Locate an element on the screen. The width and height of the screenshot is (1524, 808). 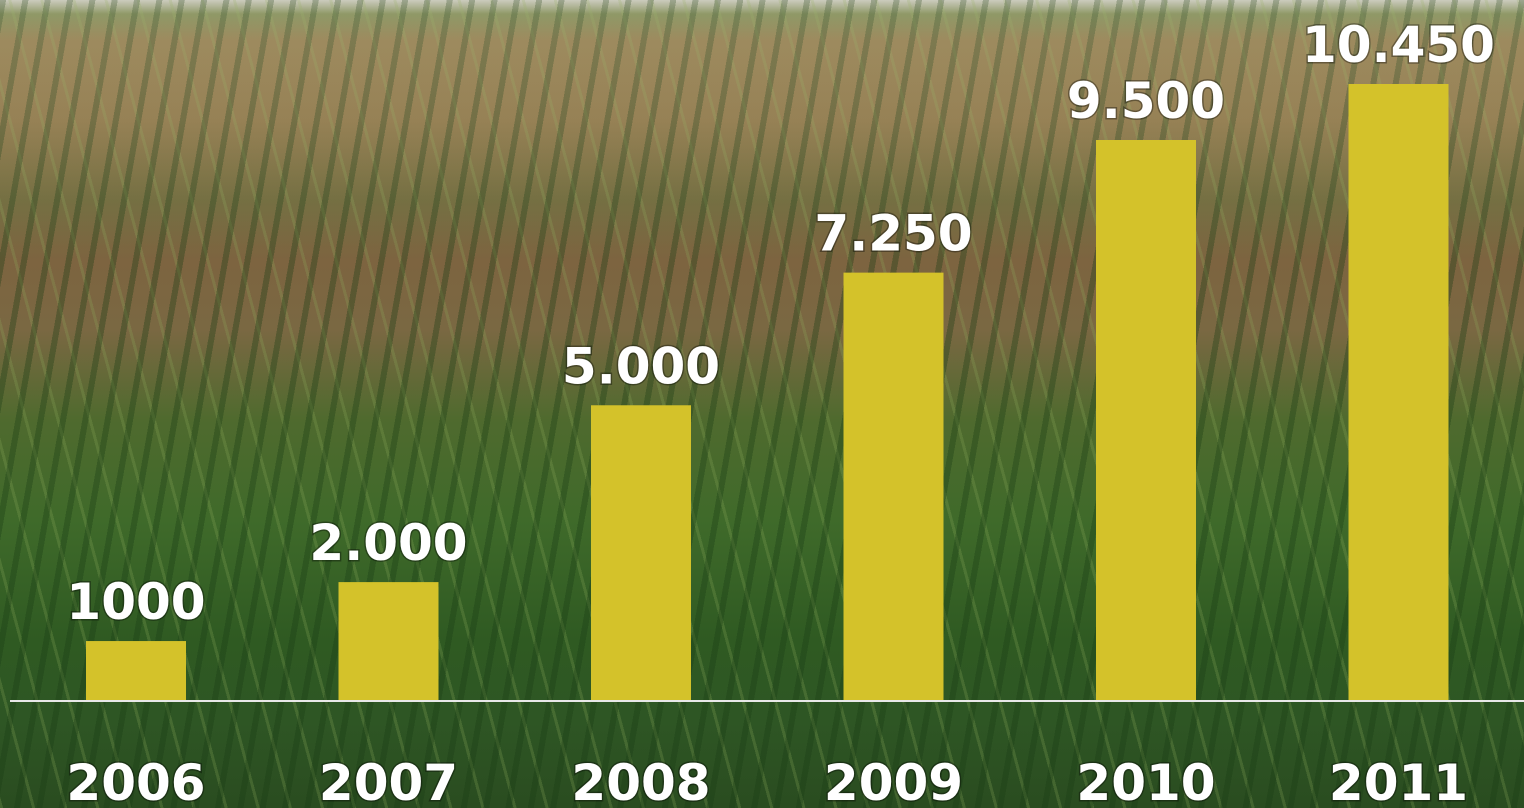
bar-2009 is located at coordinates (893, 486).